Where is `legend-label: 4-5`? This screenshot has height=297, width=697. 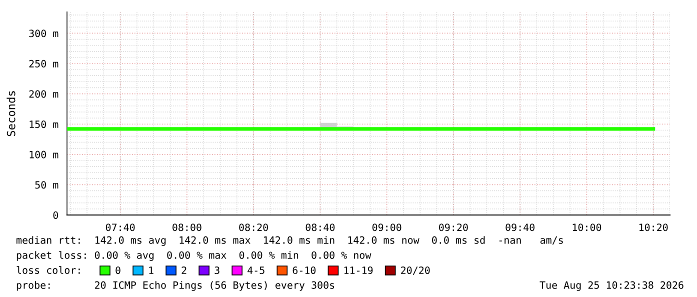 legend-label: 4-5 is located at coordinates (256, 270).